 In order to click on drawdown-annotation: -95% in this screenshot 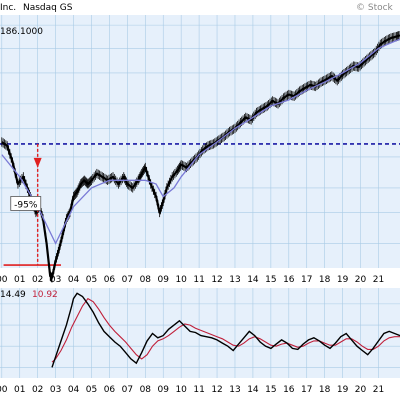, I will do `click(26, 204)`.